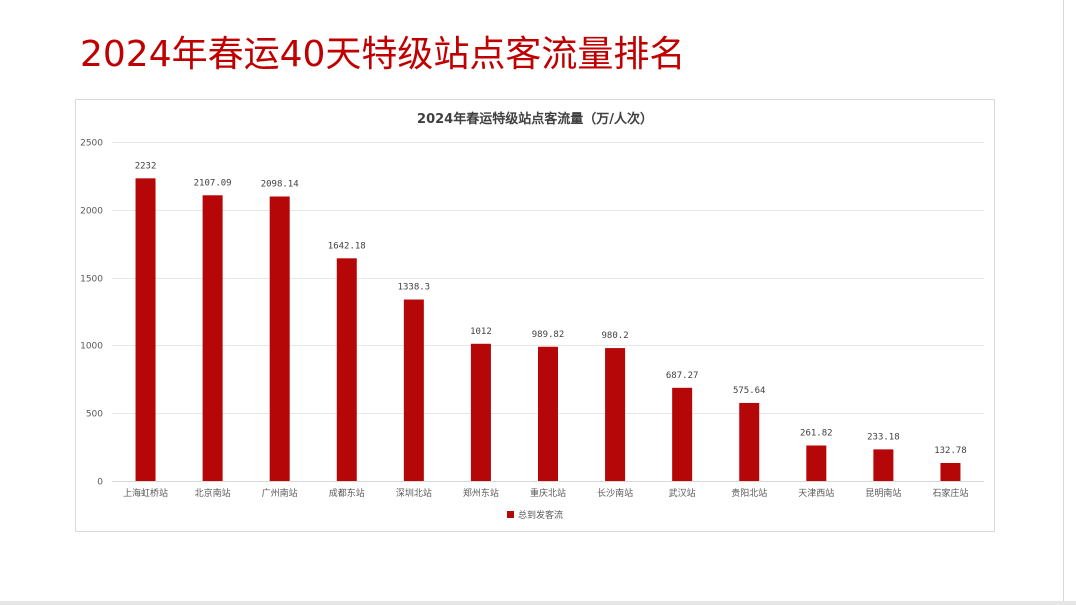 The image size is (1076, 605). Describe the element at coordinates (883, 493) in the screenshot. I see `x-tick-label: 昆明南站` at that location.